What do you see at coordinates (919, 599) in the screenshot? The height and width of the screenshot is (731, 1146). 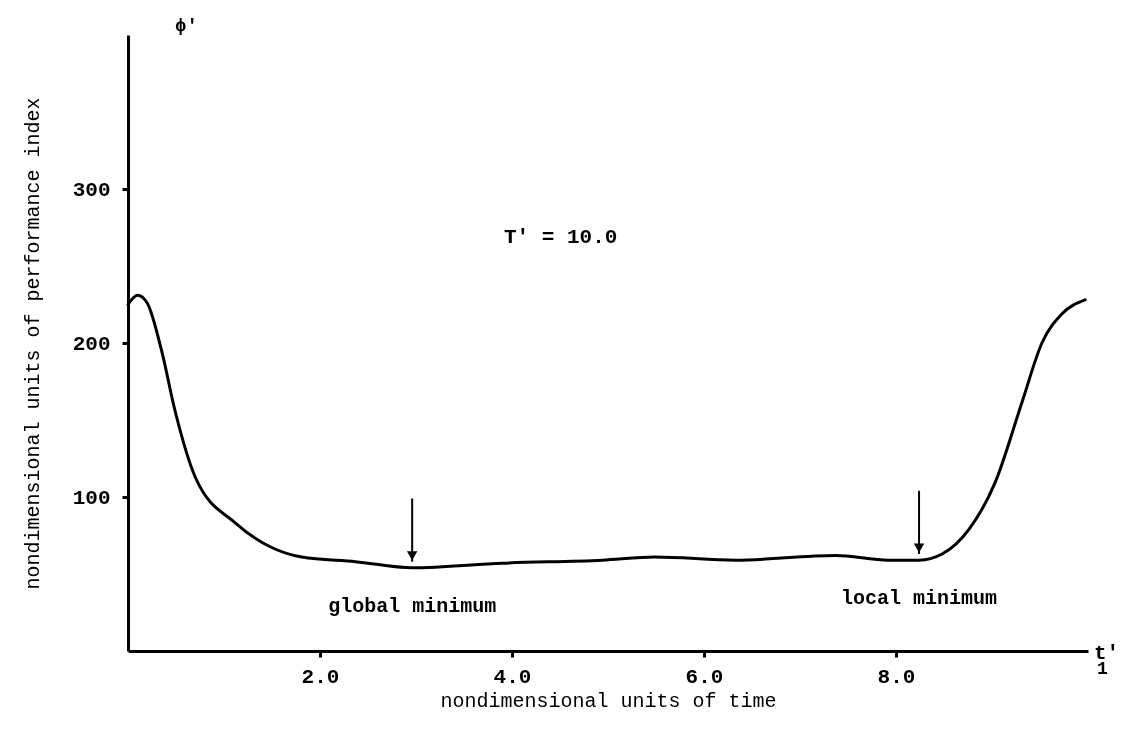 I see `annotation: local minimum` at bounding box center [919, 599].